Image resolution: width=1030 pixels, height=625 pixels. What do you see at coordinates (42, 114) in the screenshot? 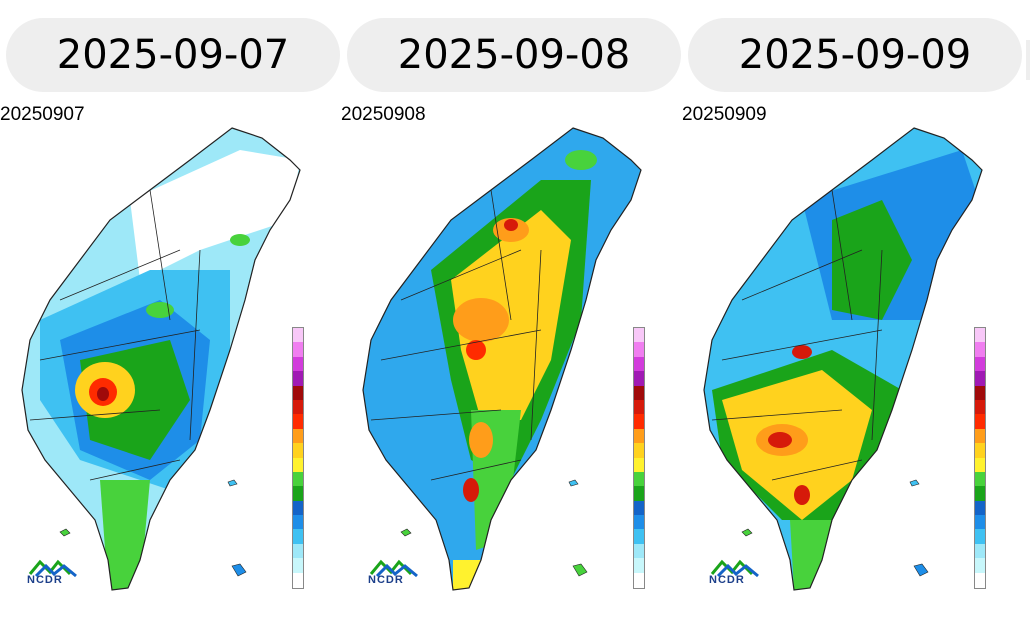
I see `map-date-label: 20250907` at bounding box center [42, 114].